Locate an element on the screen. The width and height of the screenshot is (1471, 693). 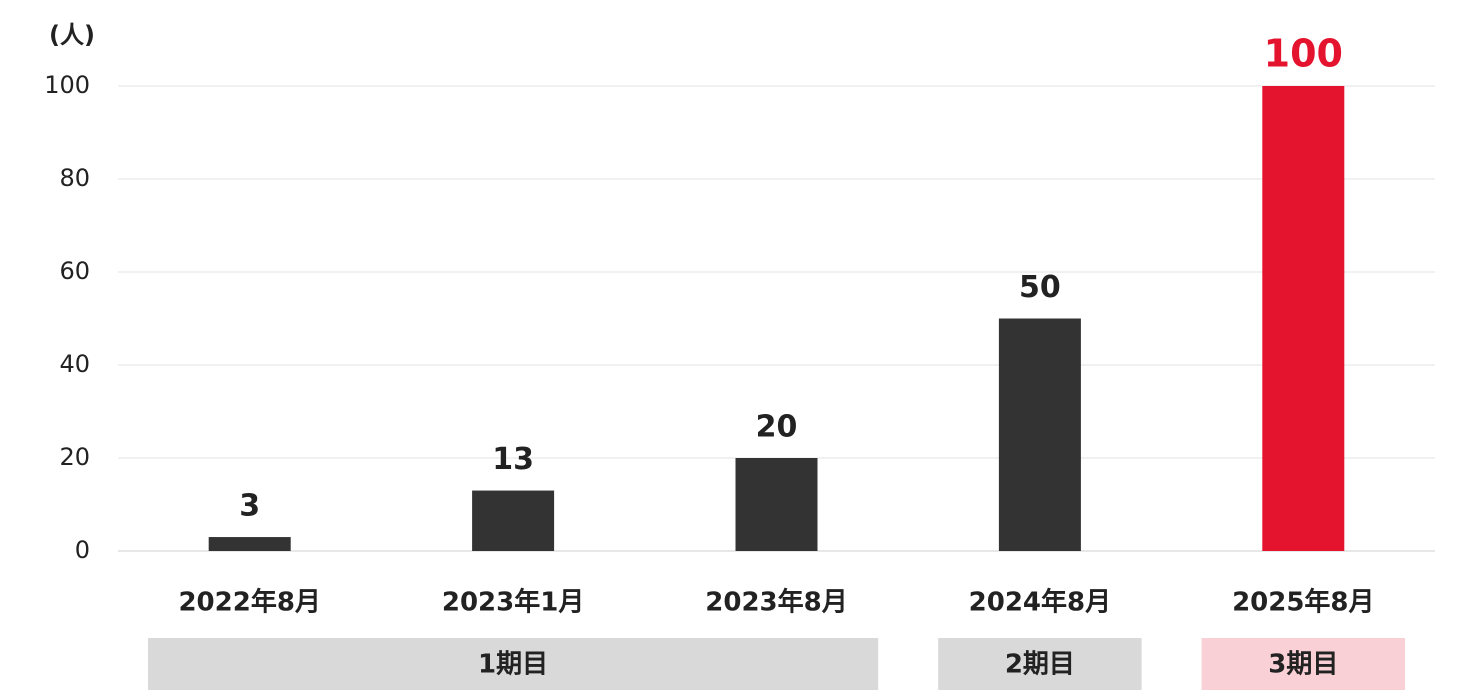
group-label: 1期目 is located at coordinates (513, 665).